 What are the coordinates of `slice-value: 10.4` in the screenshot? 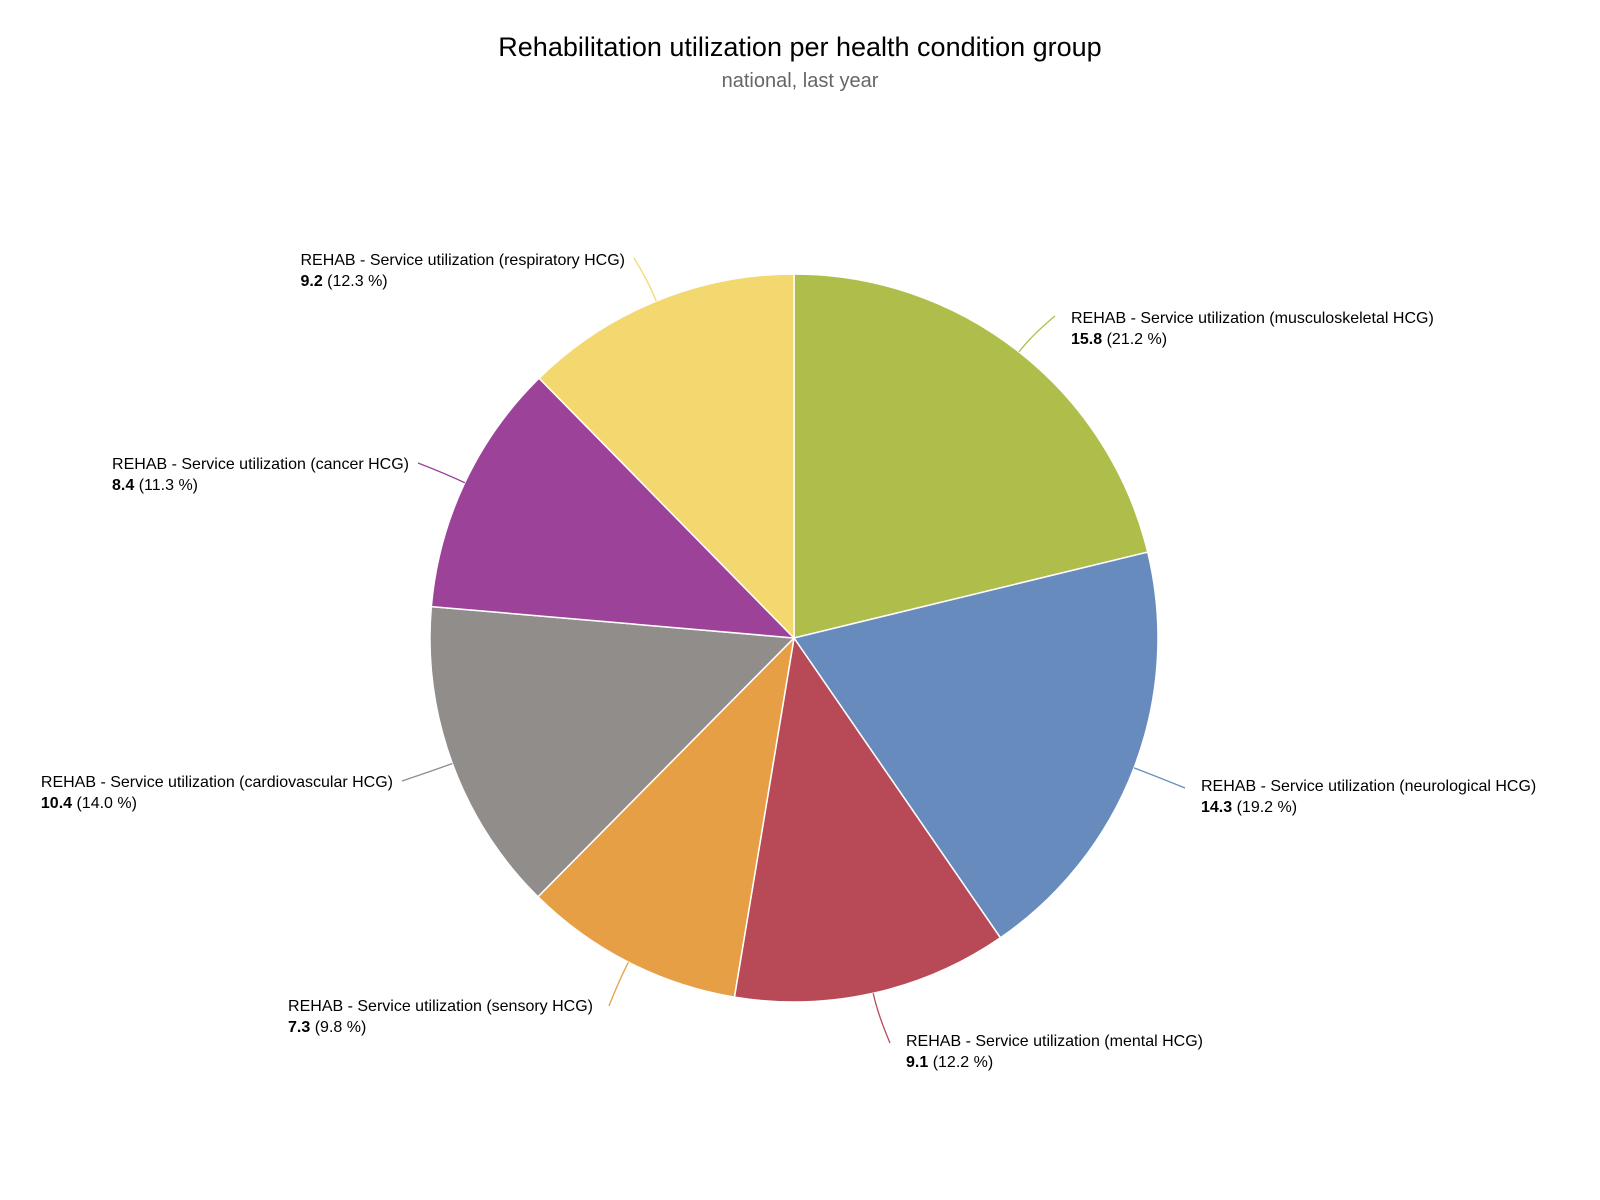 It's located at (56, 803).